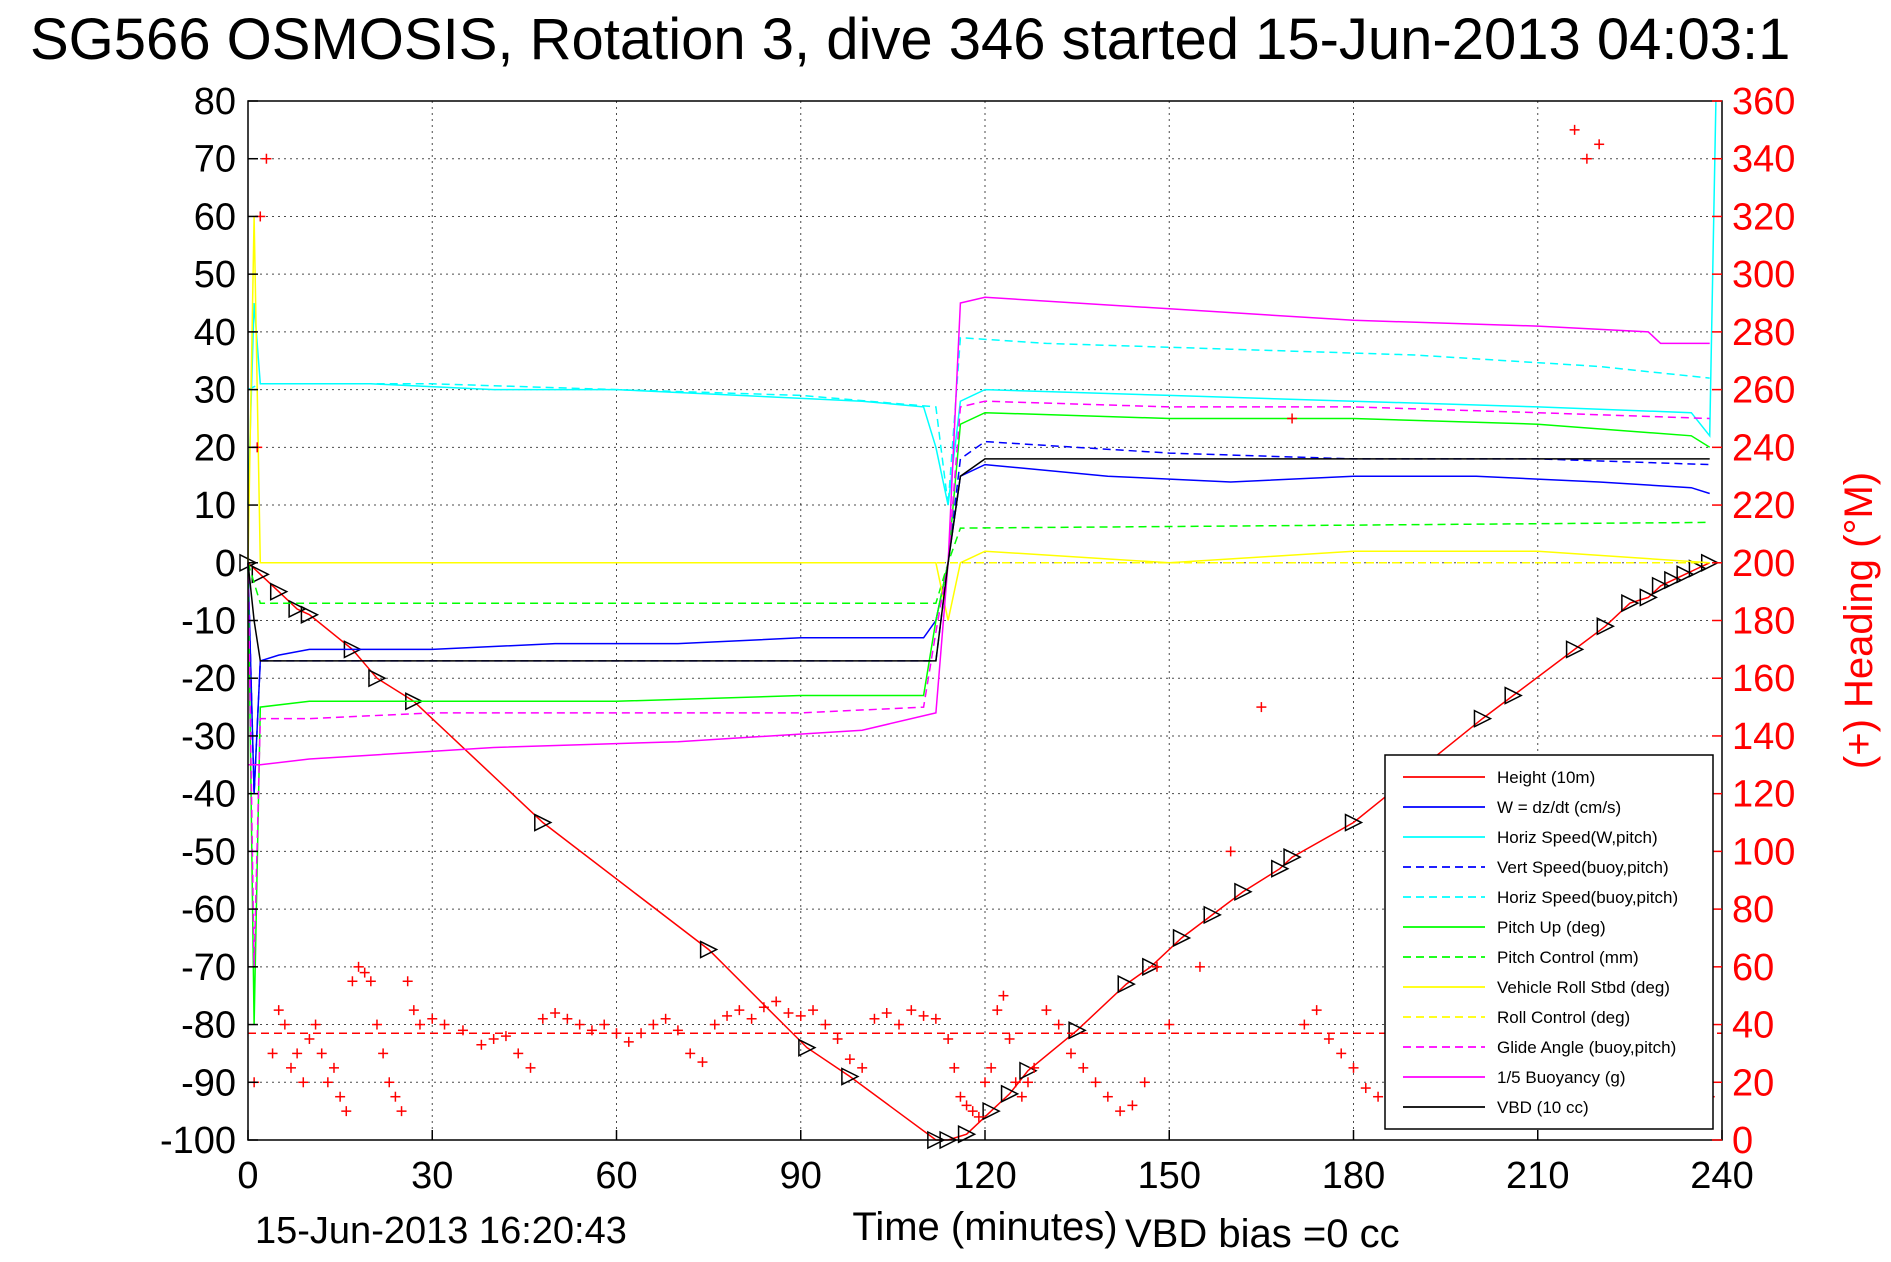 This screenshot has width=1891, height=1262. What do you see at coordinates (1763, 391) in the screenshot?
I see `y-tick-label-right: 260` at bounding box center [1763, 391].